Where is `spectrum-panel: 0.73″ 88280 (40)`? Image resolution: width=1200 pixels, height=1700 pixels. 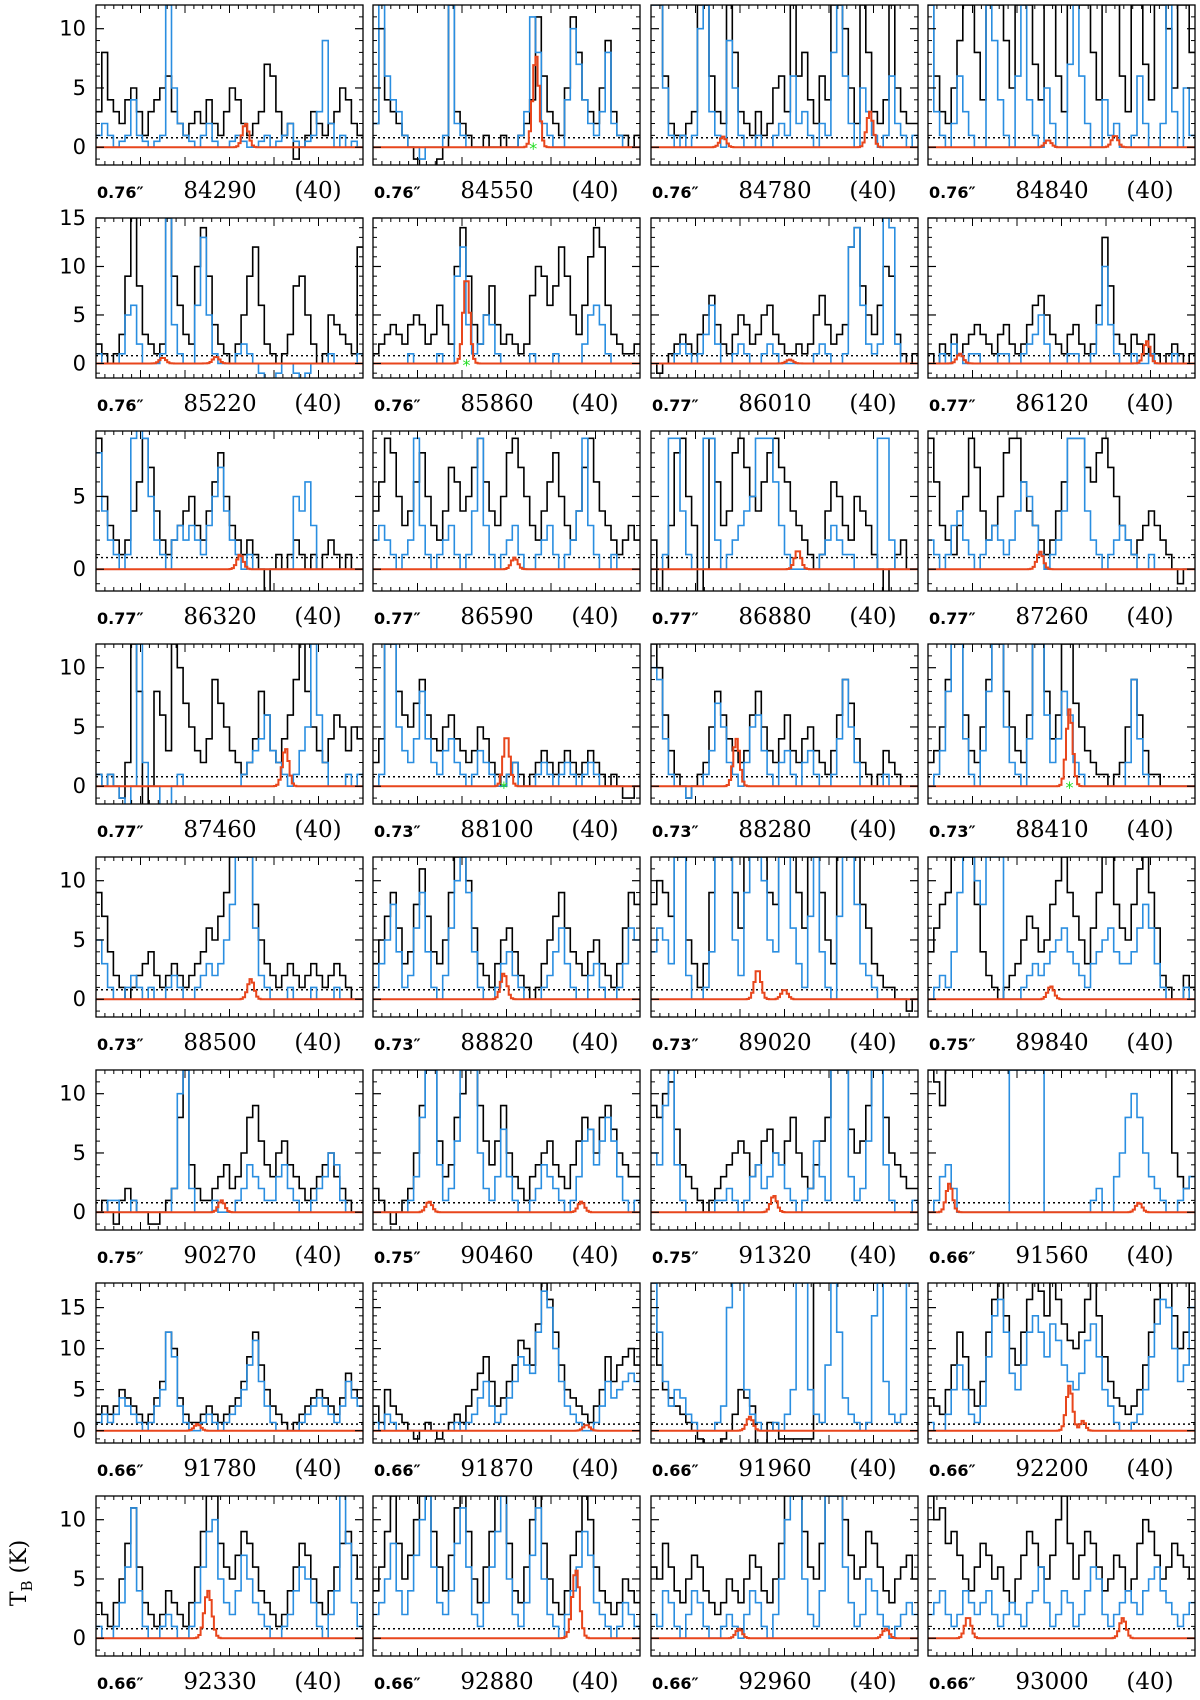
spectrum-panel: 0.73″ 88280 (40) is located at coordinates (784, 743).